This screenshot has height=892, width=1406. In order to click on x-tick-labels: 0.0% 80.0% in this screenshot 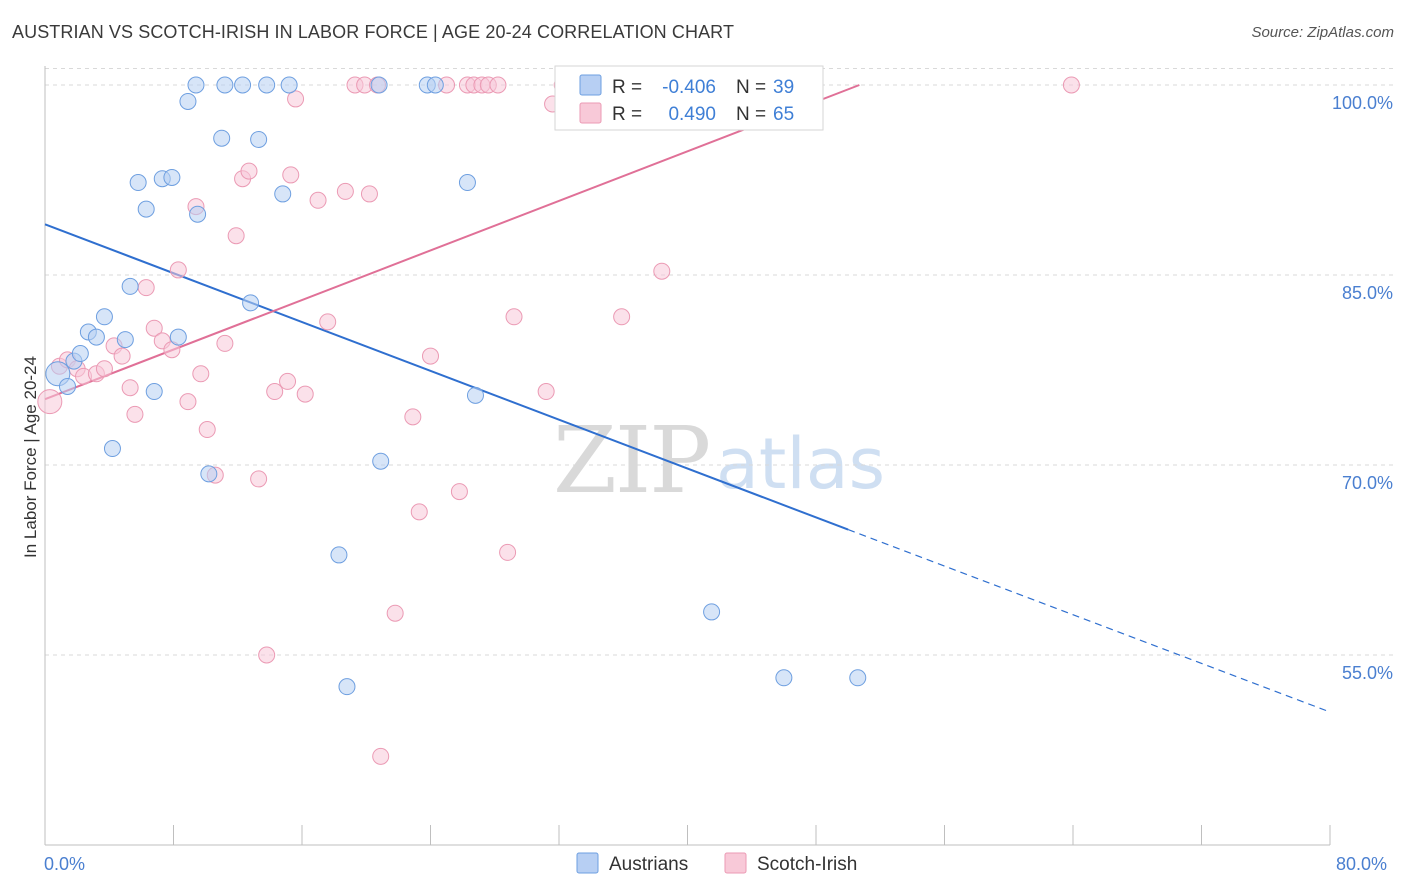, I will do `click(715, 864)`.